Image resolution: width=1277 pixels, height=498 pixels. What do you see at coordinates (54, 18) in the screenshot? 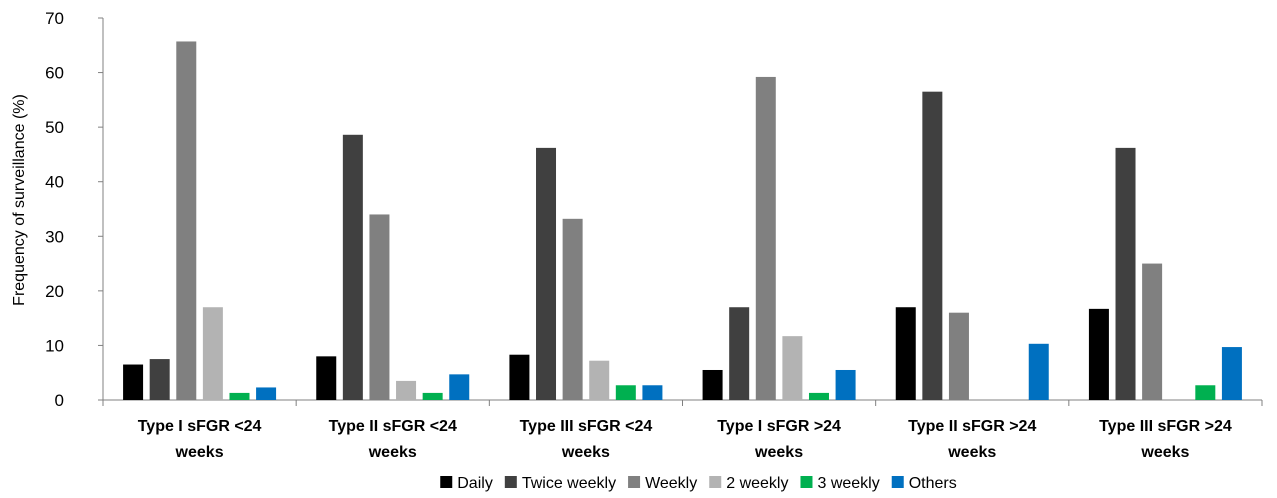
I see `y-tick-label: 70` at bounding box center [54, 18].